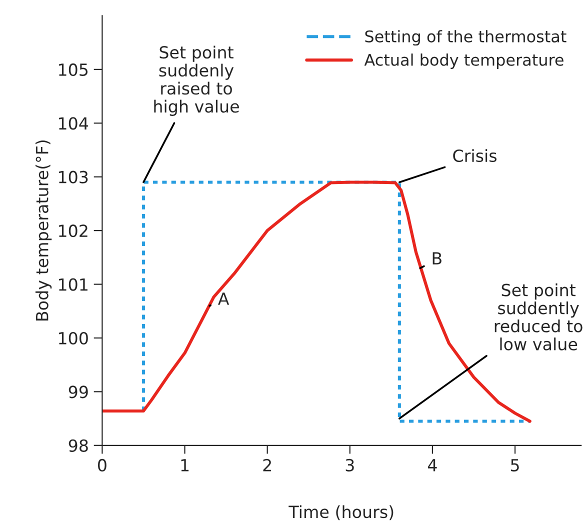  Describe the element at coordinates (475, 155) in the screenshot. I see `annotation: Crisis` at that location.